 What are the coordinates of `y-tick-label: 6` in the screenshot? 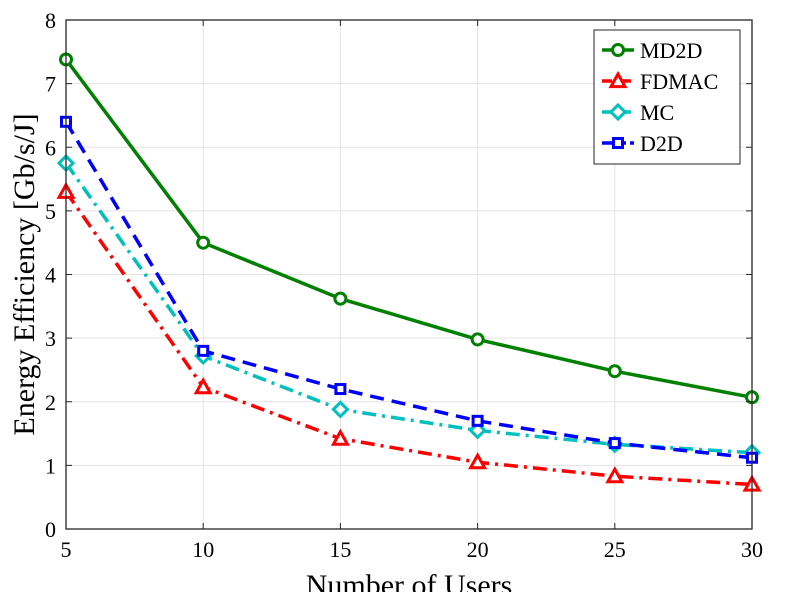 It's located at (50, 147).